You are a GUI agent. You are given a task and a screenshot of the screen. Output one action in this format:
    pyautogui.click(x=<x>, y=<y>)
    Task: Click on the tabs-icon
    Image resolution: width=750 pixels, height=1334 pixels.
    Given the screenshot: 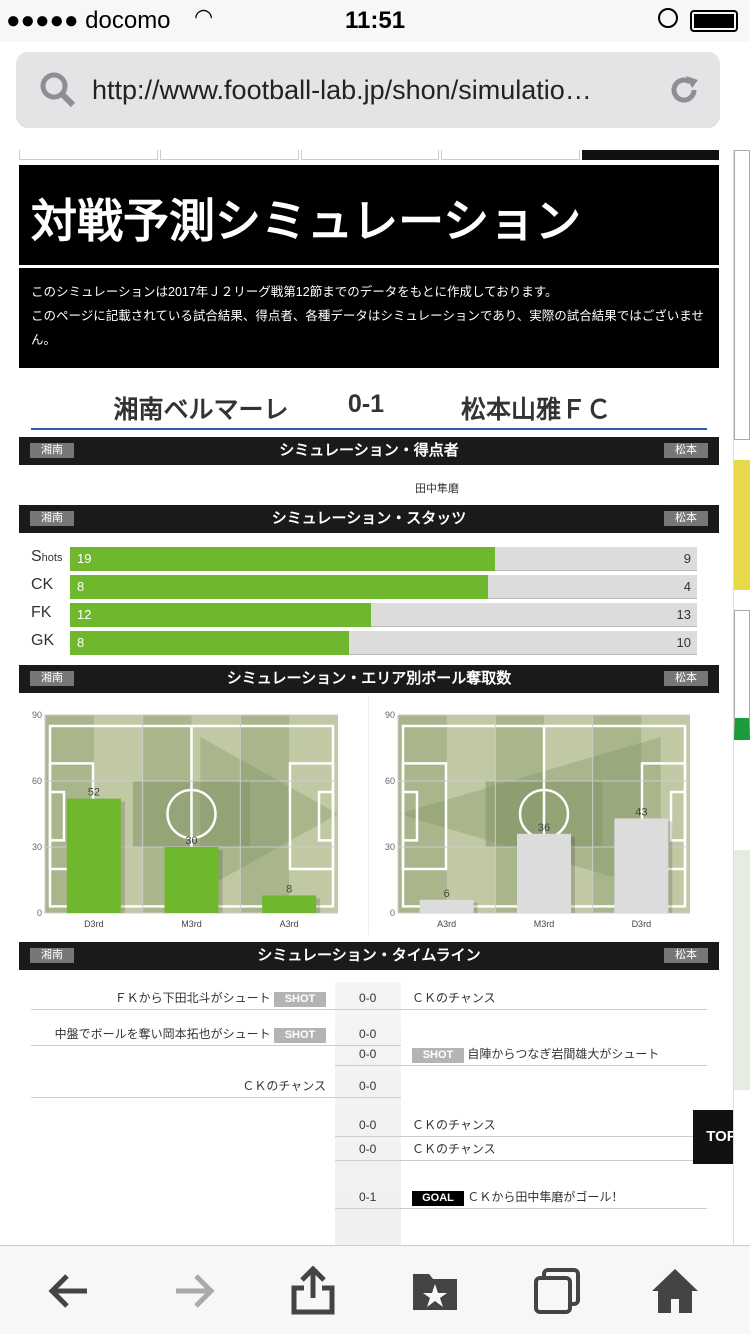 What is the action you would take?
    pyautogui.click(x=557, y=1291)
    